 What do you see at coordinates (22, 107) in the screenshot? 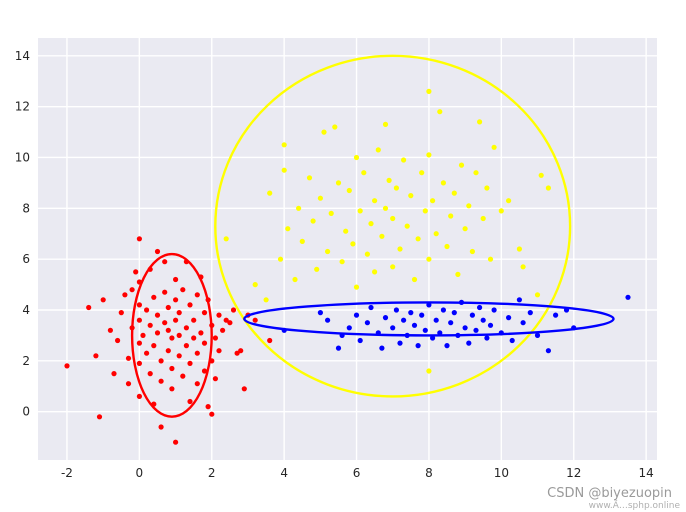
I see `y-tick-label: 12` at bounding box center [22, 107].